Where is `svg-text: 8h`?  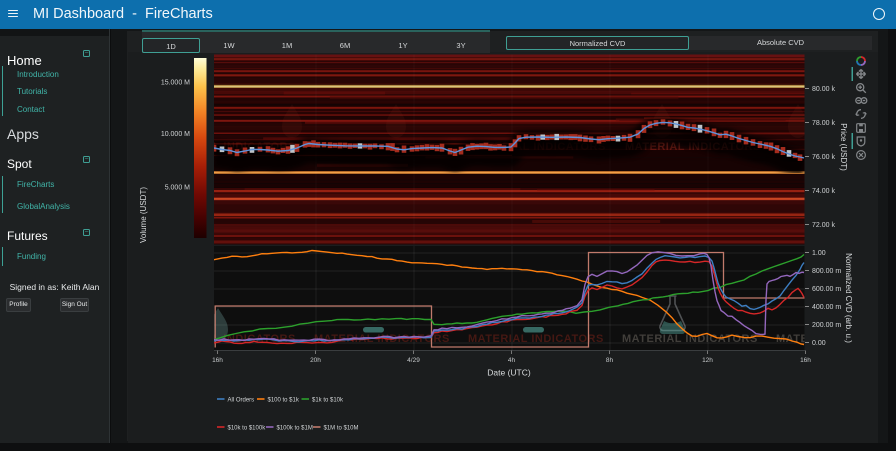 svg-text: 8h is located at coordinates (610, 360).